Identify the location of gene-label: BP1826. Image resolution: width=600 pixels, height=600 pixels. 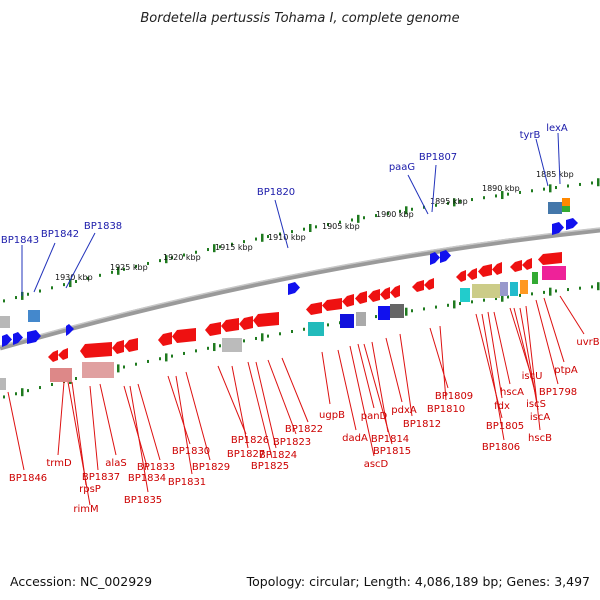
(250, 440).